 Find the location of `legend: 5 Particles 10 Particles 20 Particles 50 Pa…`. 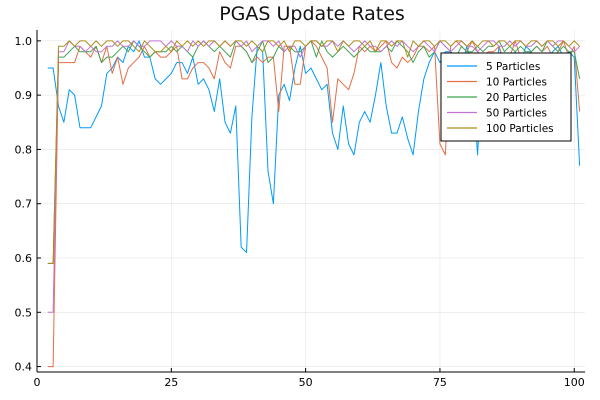

legend: 5 Particles 10 Particles 20 Particles 50 Pa… is located at coordinates (506, 97).